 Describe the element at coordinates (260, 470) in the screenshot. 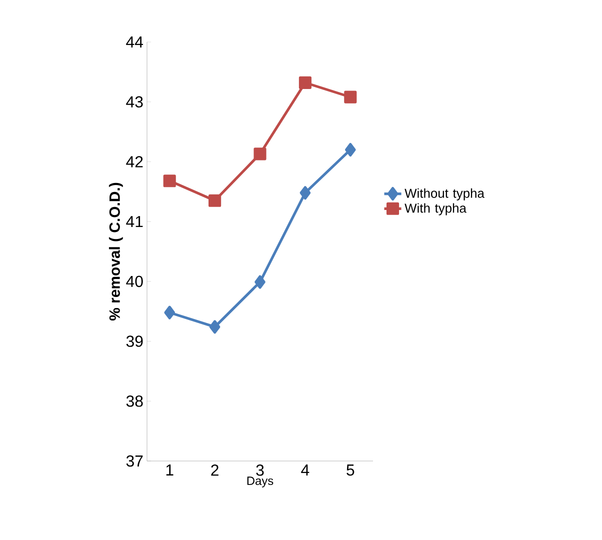

I see `x-tick-label: 3` at that location.